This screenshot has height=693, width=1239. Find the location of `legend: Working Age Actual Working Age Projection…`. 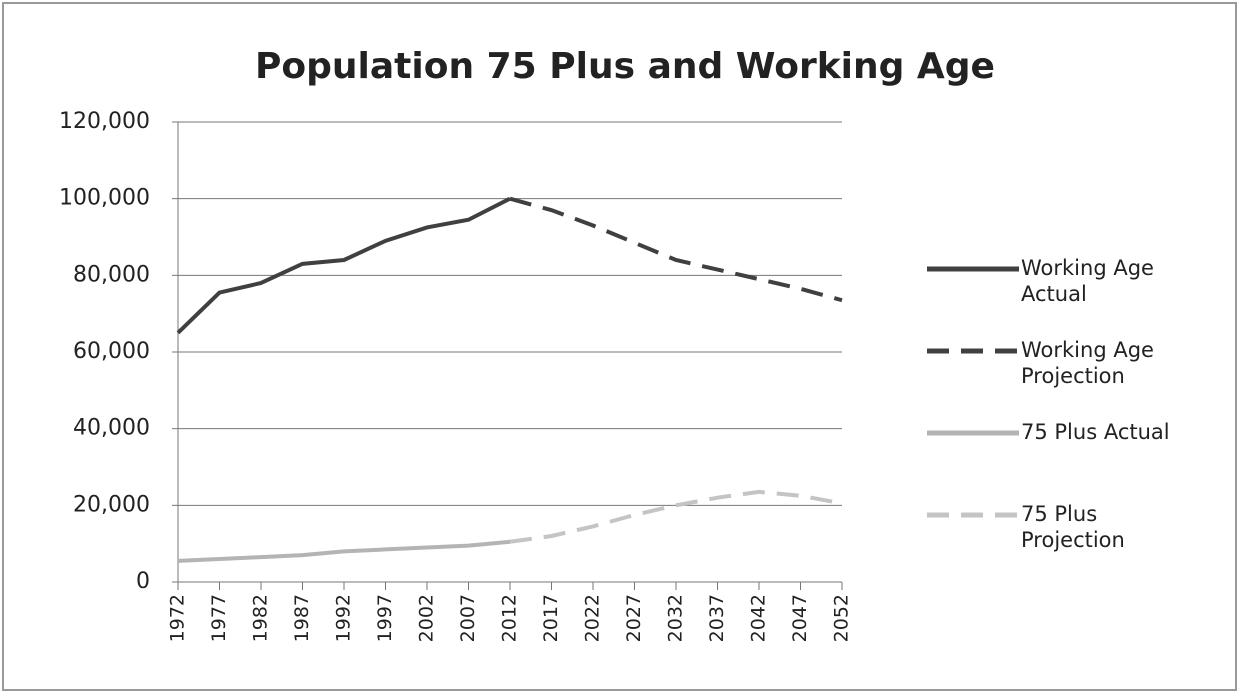

legend: Working Age Actual Working Age Projection… is located at coordinates (1070, 419).